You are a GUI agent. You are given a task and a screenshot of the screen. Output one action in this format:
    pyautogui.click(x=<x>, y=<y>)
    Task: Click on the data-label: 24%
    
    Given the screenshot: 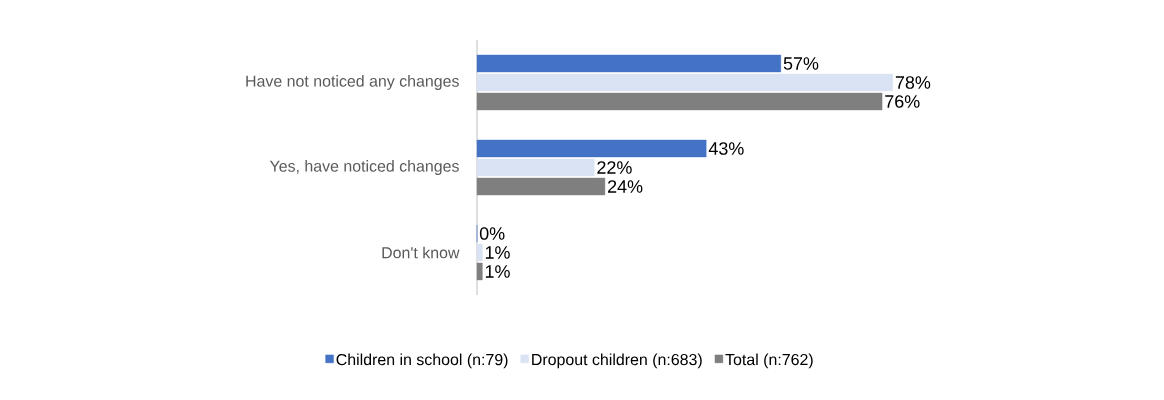 What is the action you would take?
    pyautogui.click(x=625, y=186)
    